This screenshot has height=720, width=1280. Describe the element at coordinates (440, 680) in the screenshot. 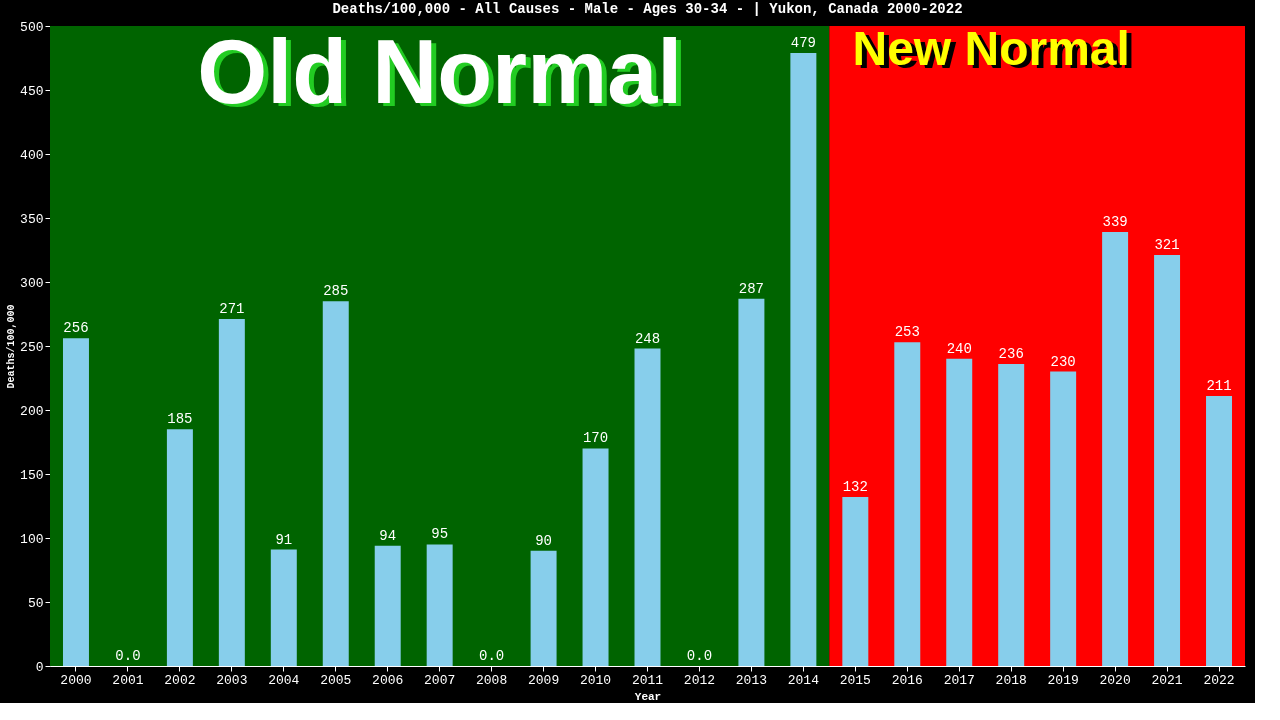

I see `x-tick-label: 2007` at that location.